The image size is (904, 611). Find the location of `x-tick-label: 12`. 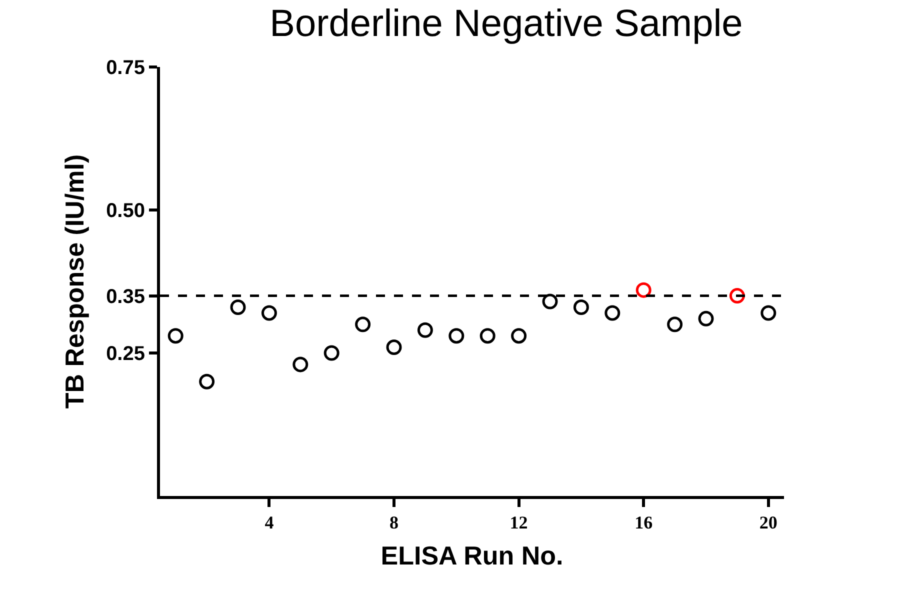

x-tick-label: 12 is located at coordinates (519, 522).